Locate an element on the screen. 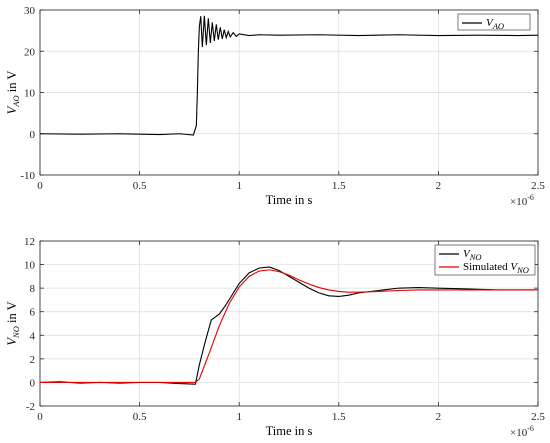 Image resolution: width=550 pixels, height=443 pixels. y-tick-label: 12 is located at coordinates (29, 242).